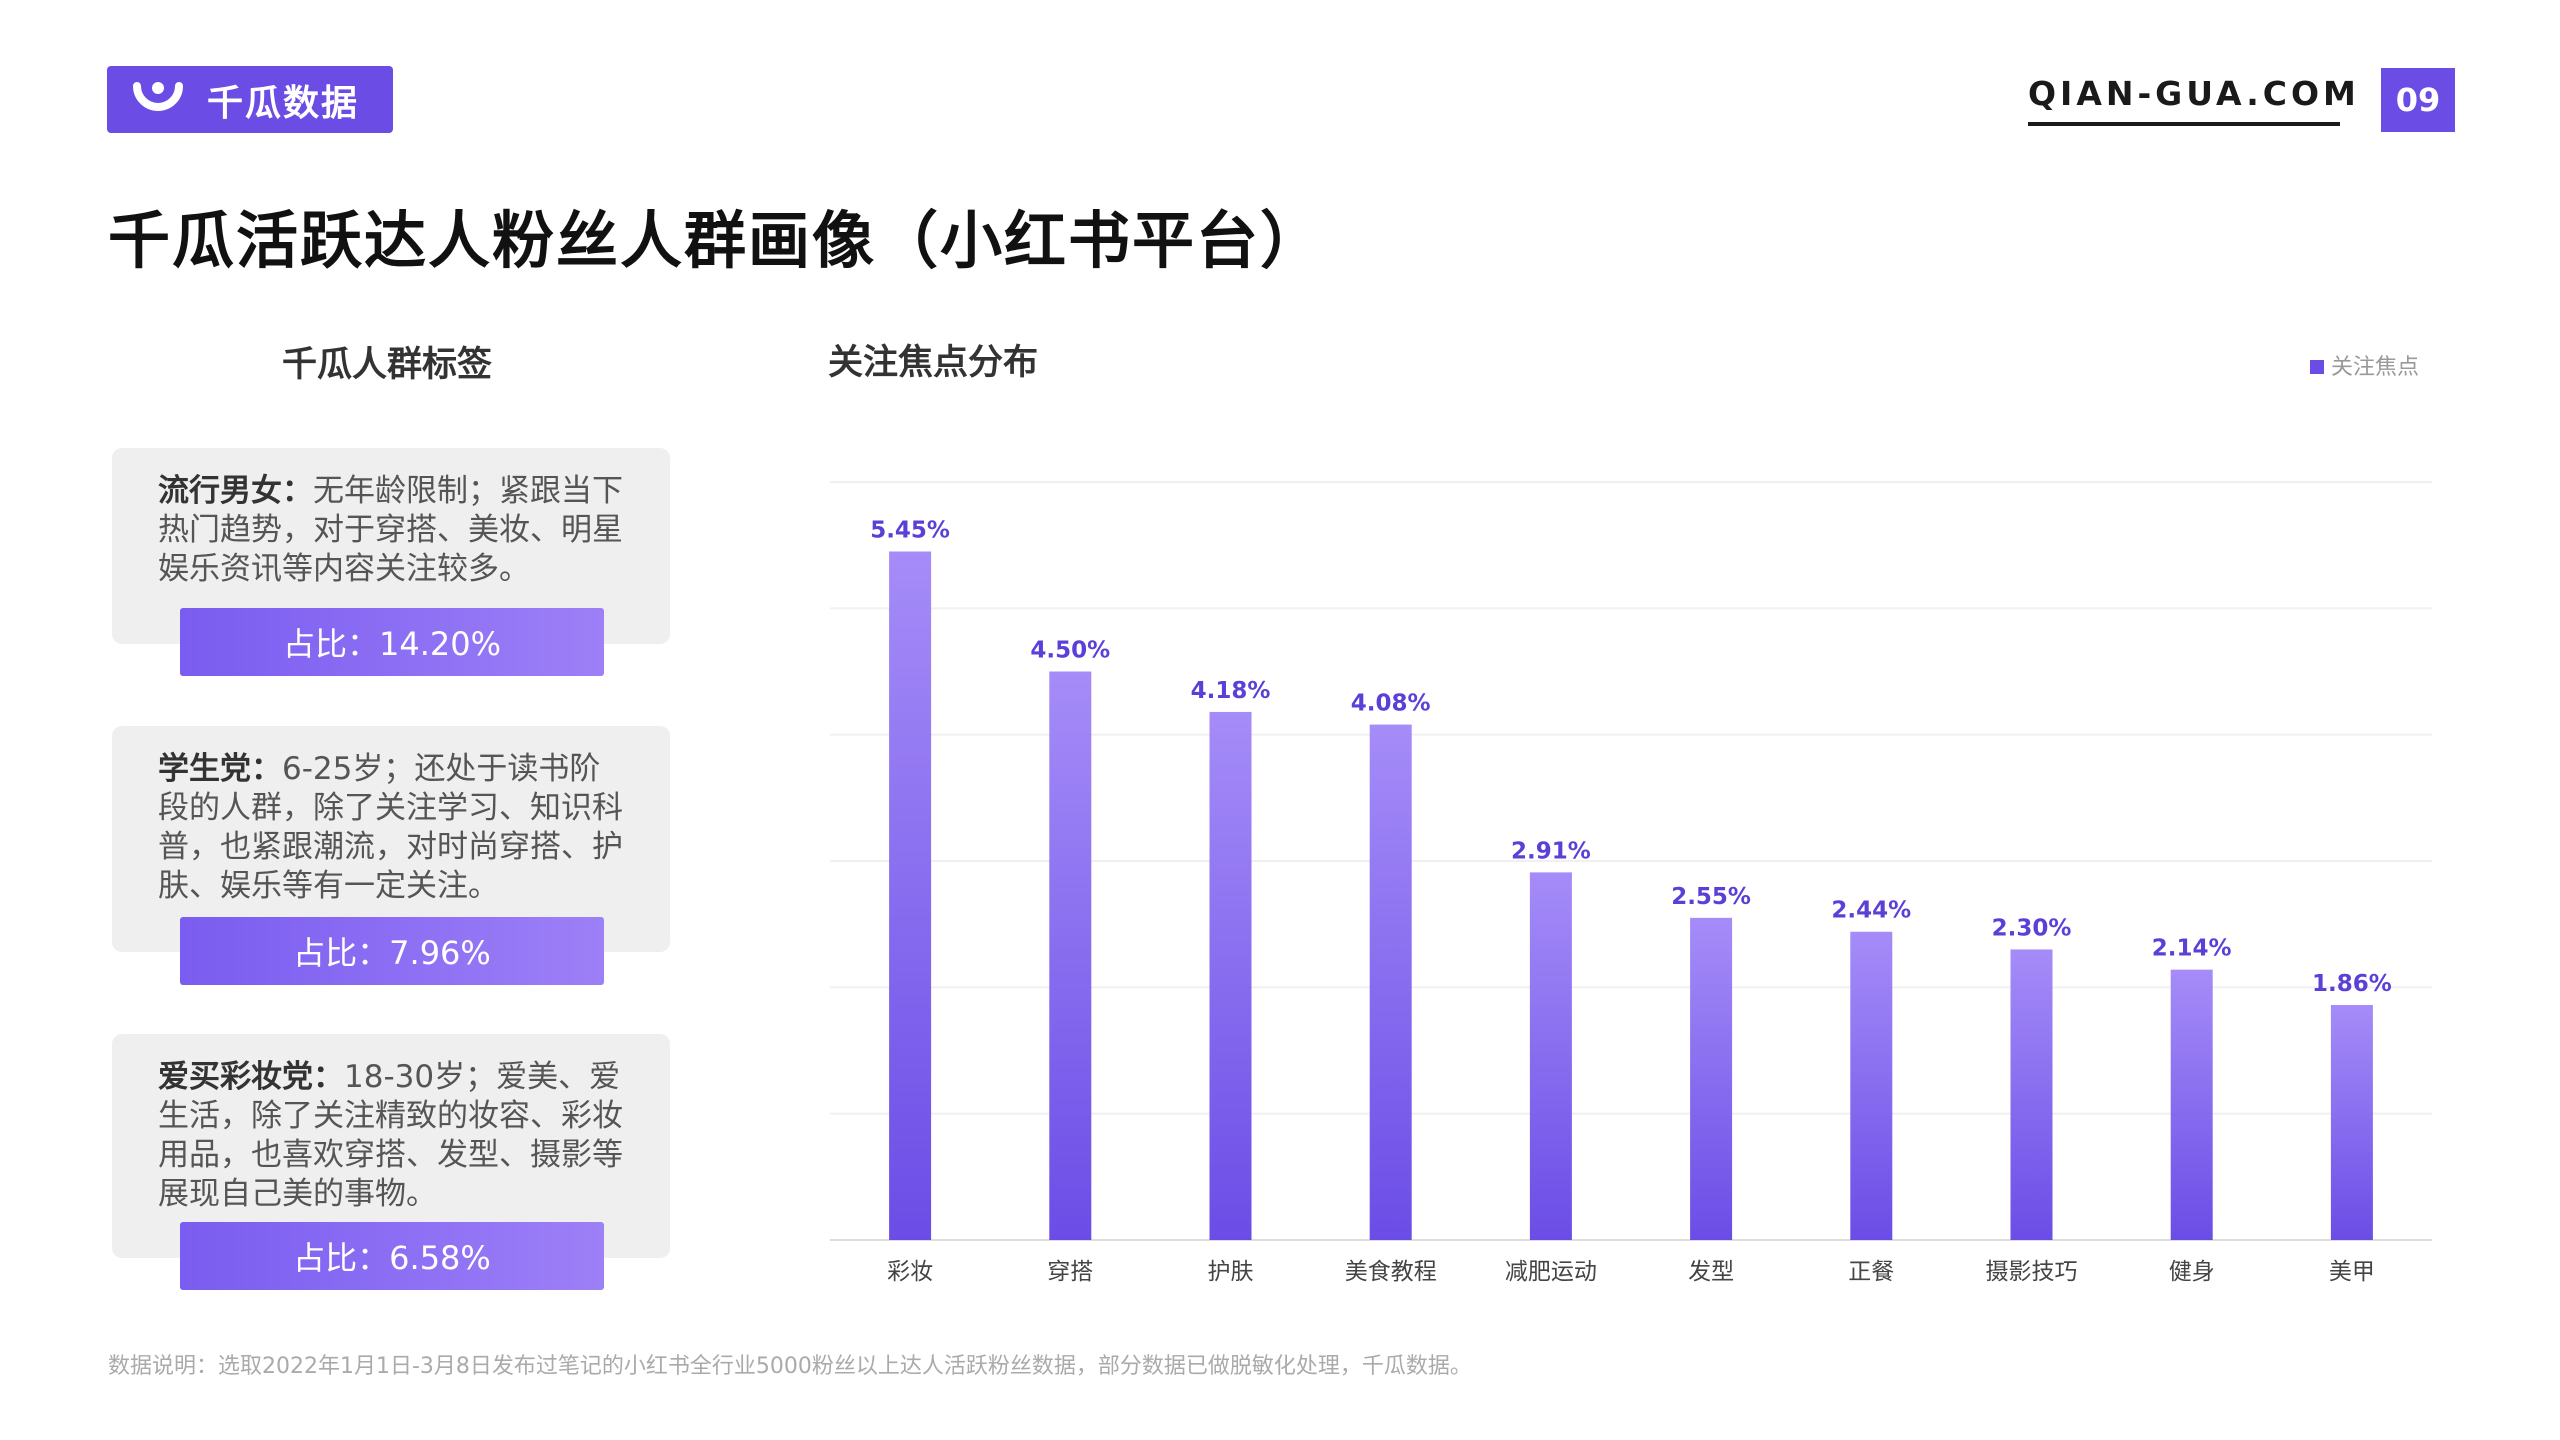 This screenshot has width=2560, height=1440. I want to click on data-label: 2.55%, so click(1711, 897).